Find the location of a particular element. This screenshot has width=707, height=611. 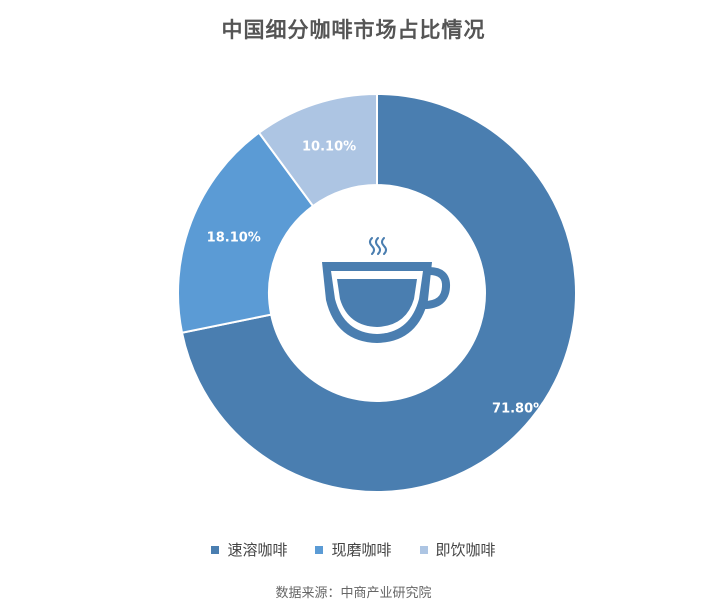

legend-label: 速溶咖啡 is located at coordinates (257, 550).